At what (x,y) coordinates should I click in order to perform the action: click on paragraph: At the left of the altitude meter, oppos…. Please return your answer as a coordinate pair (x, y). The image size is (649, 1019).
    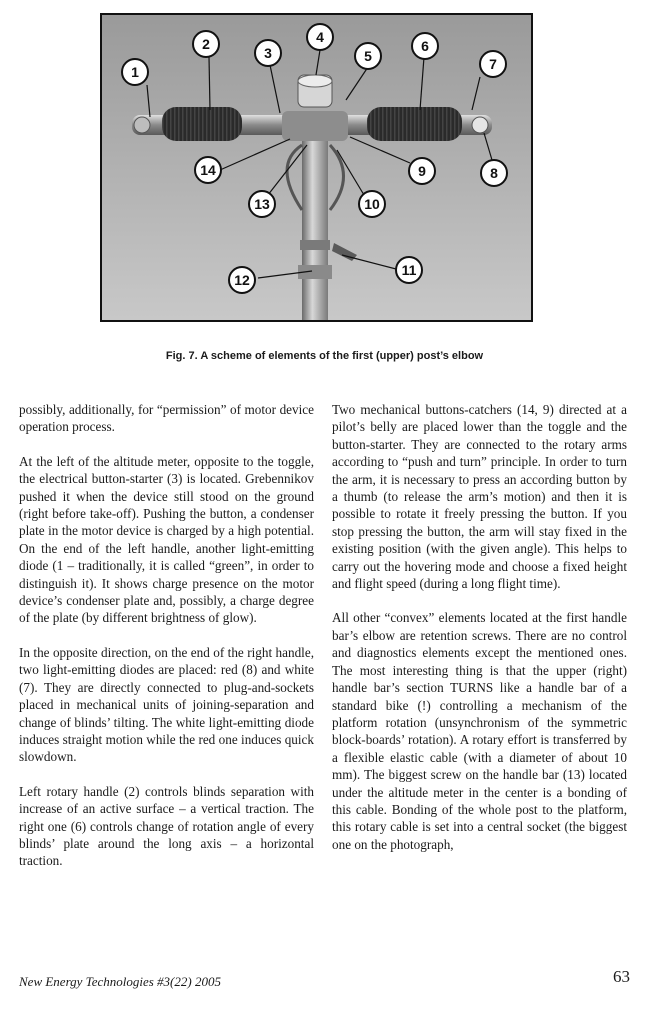
    Looking at the image, I should click on (166, 539).